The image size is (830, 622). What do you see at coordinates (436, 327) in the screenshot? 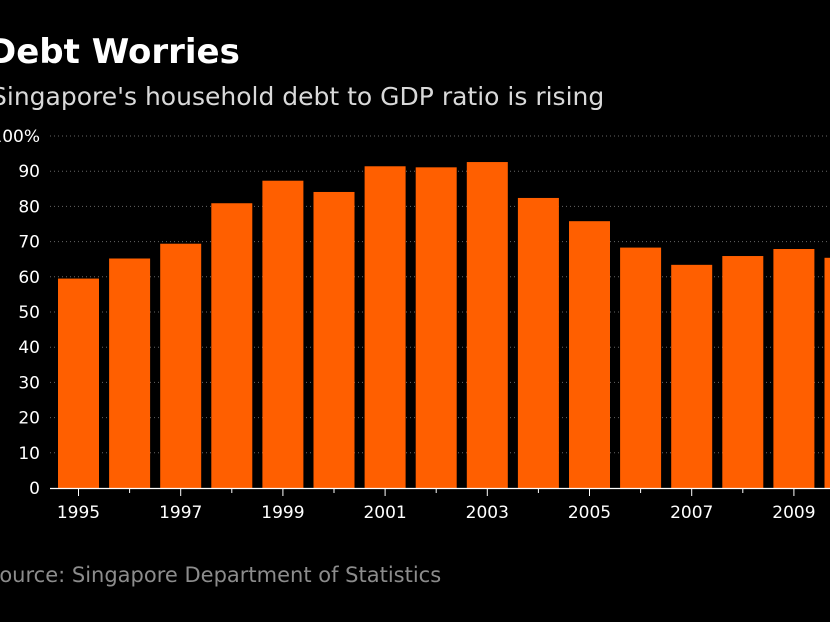
I see `bar-2002` at bounding box center [436, 327].